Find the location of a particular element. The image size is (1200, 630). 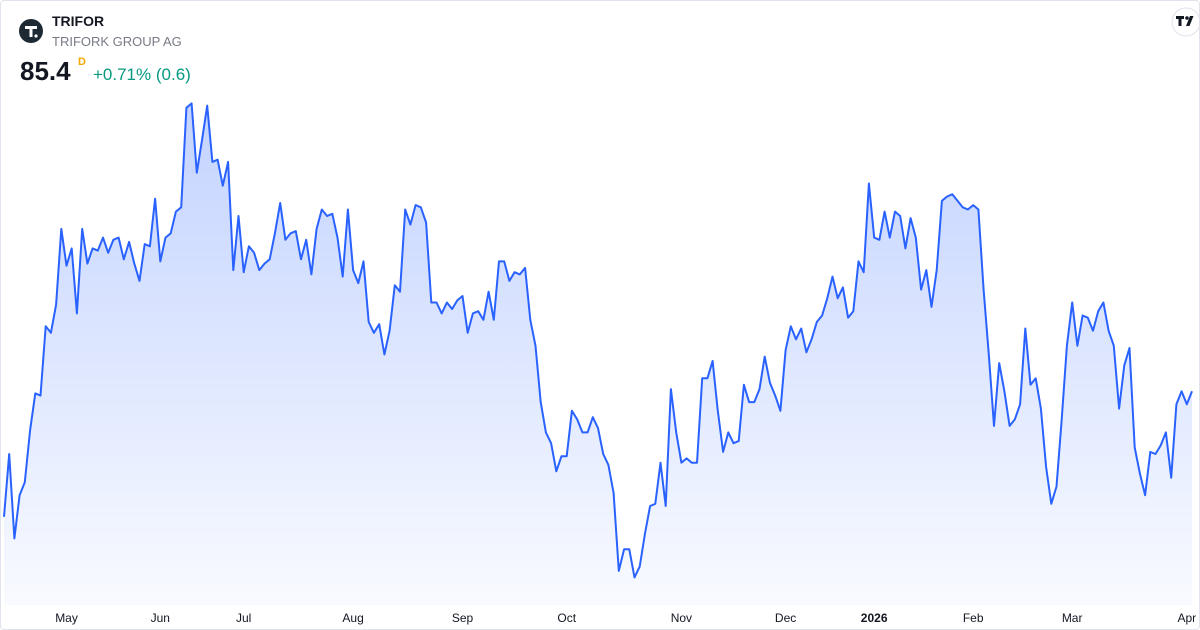

x-tick-label: Dec is located at coordinates (785, 618).